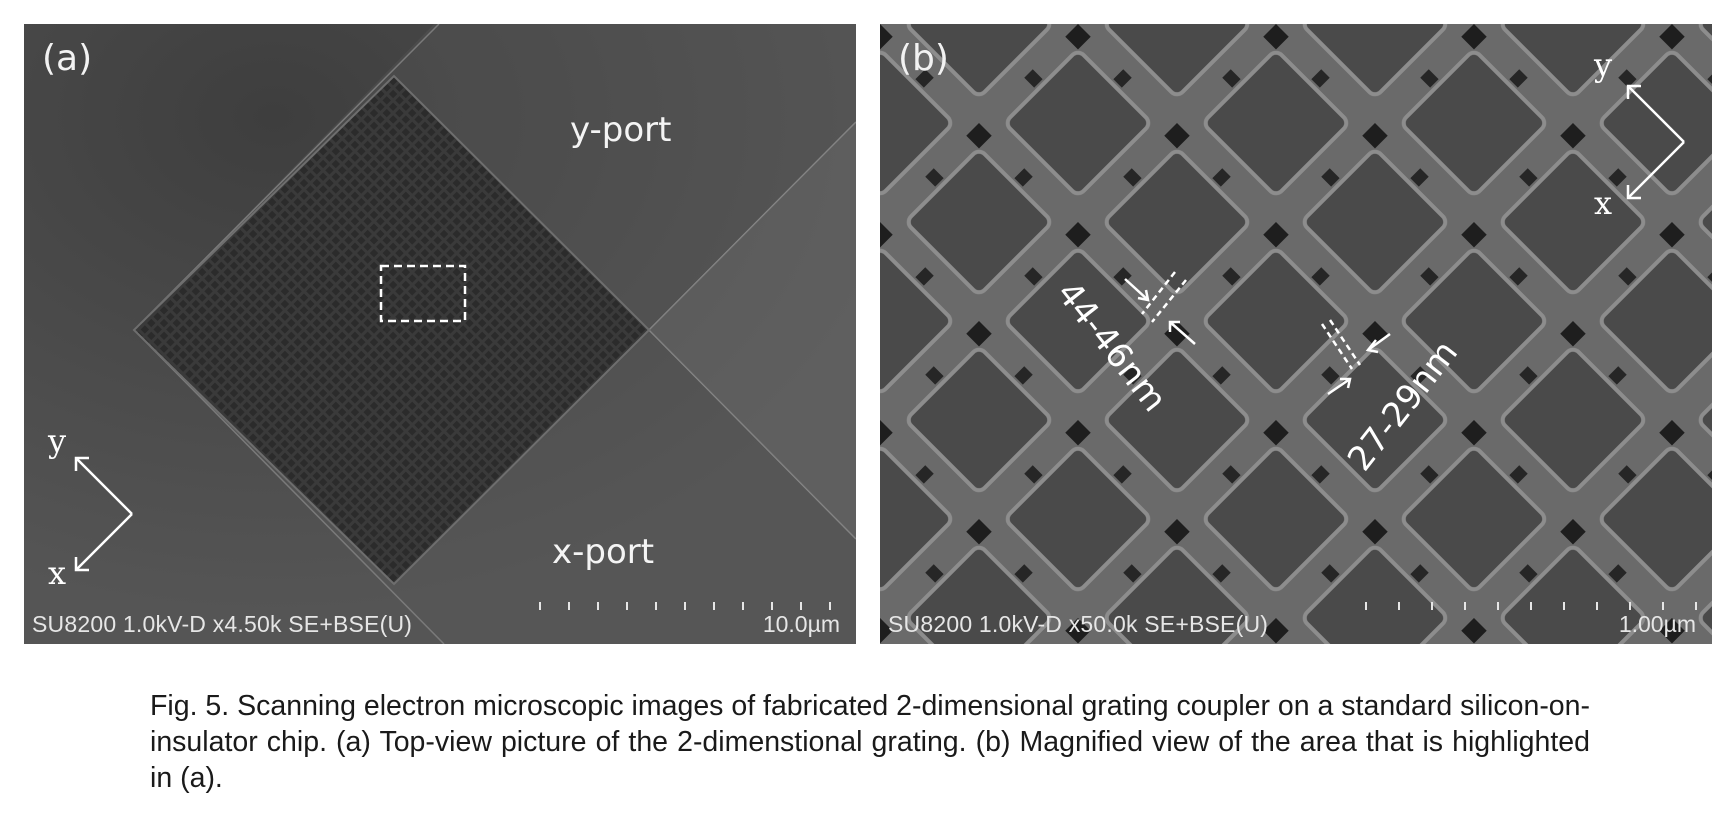  I want to click on axis-x-label-a: x, so click(57, 573).